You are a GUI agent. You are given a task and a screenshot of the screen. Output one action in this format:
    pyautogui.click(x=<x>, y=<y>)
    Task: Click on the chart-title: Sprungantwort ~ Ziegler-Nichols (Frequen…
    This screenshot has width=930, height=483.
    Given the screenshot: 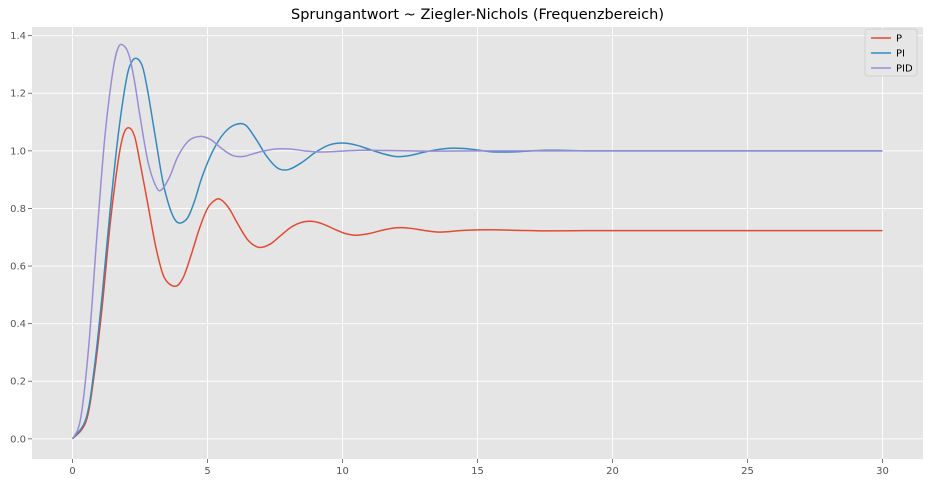 What is the action you would take?
    pyautogui.click(x=477, y=15)
    